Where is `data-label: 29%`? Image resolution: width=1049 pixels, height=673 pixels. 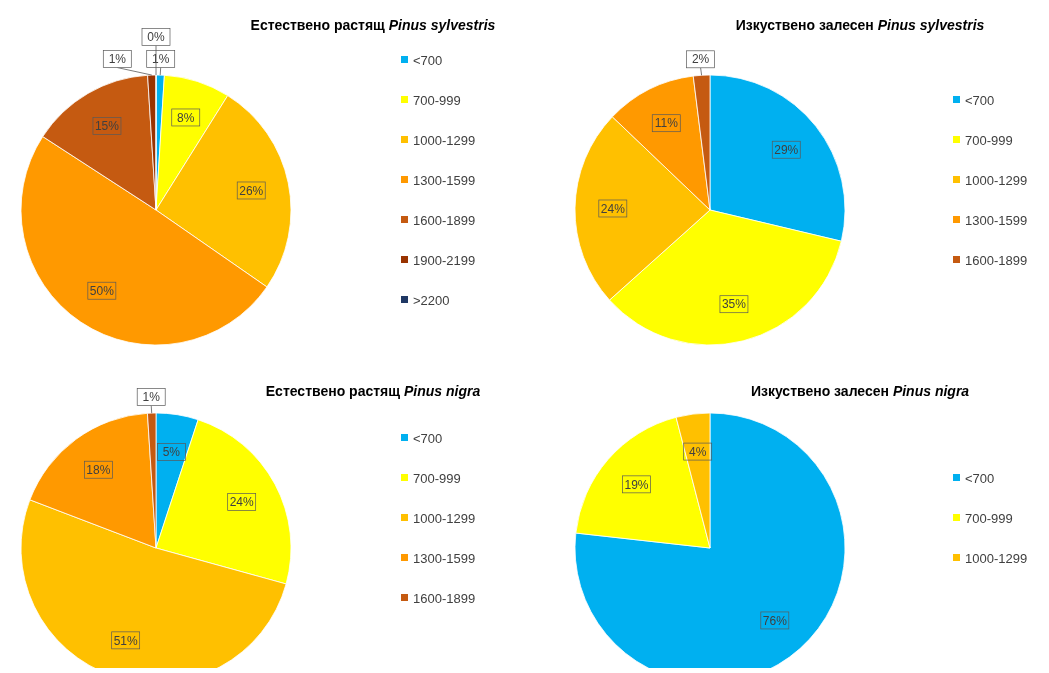 data-label: 29% is located at coordinates (786, 149).